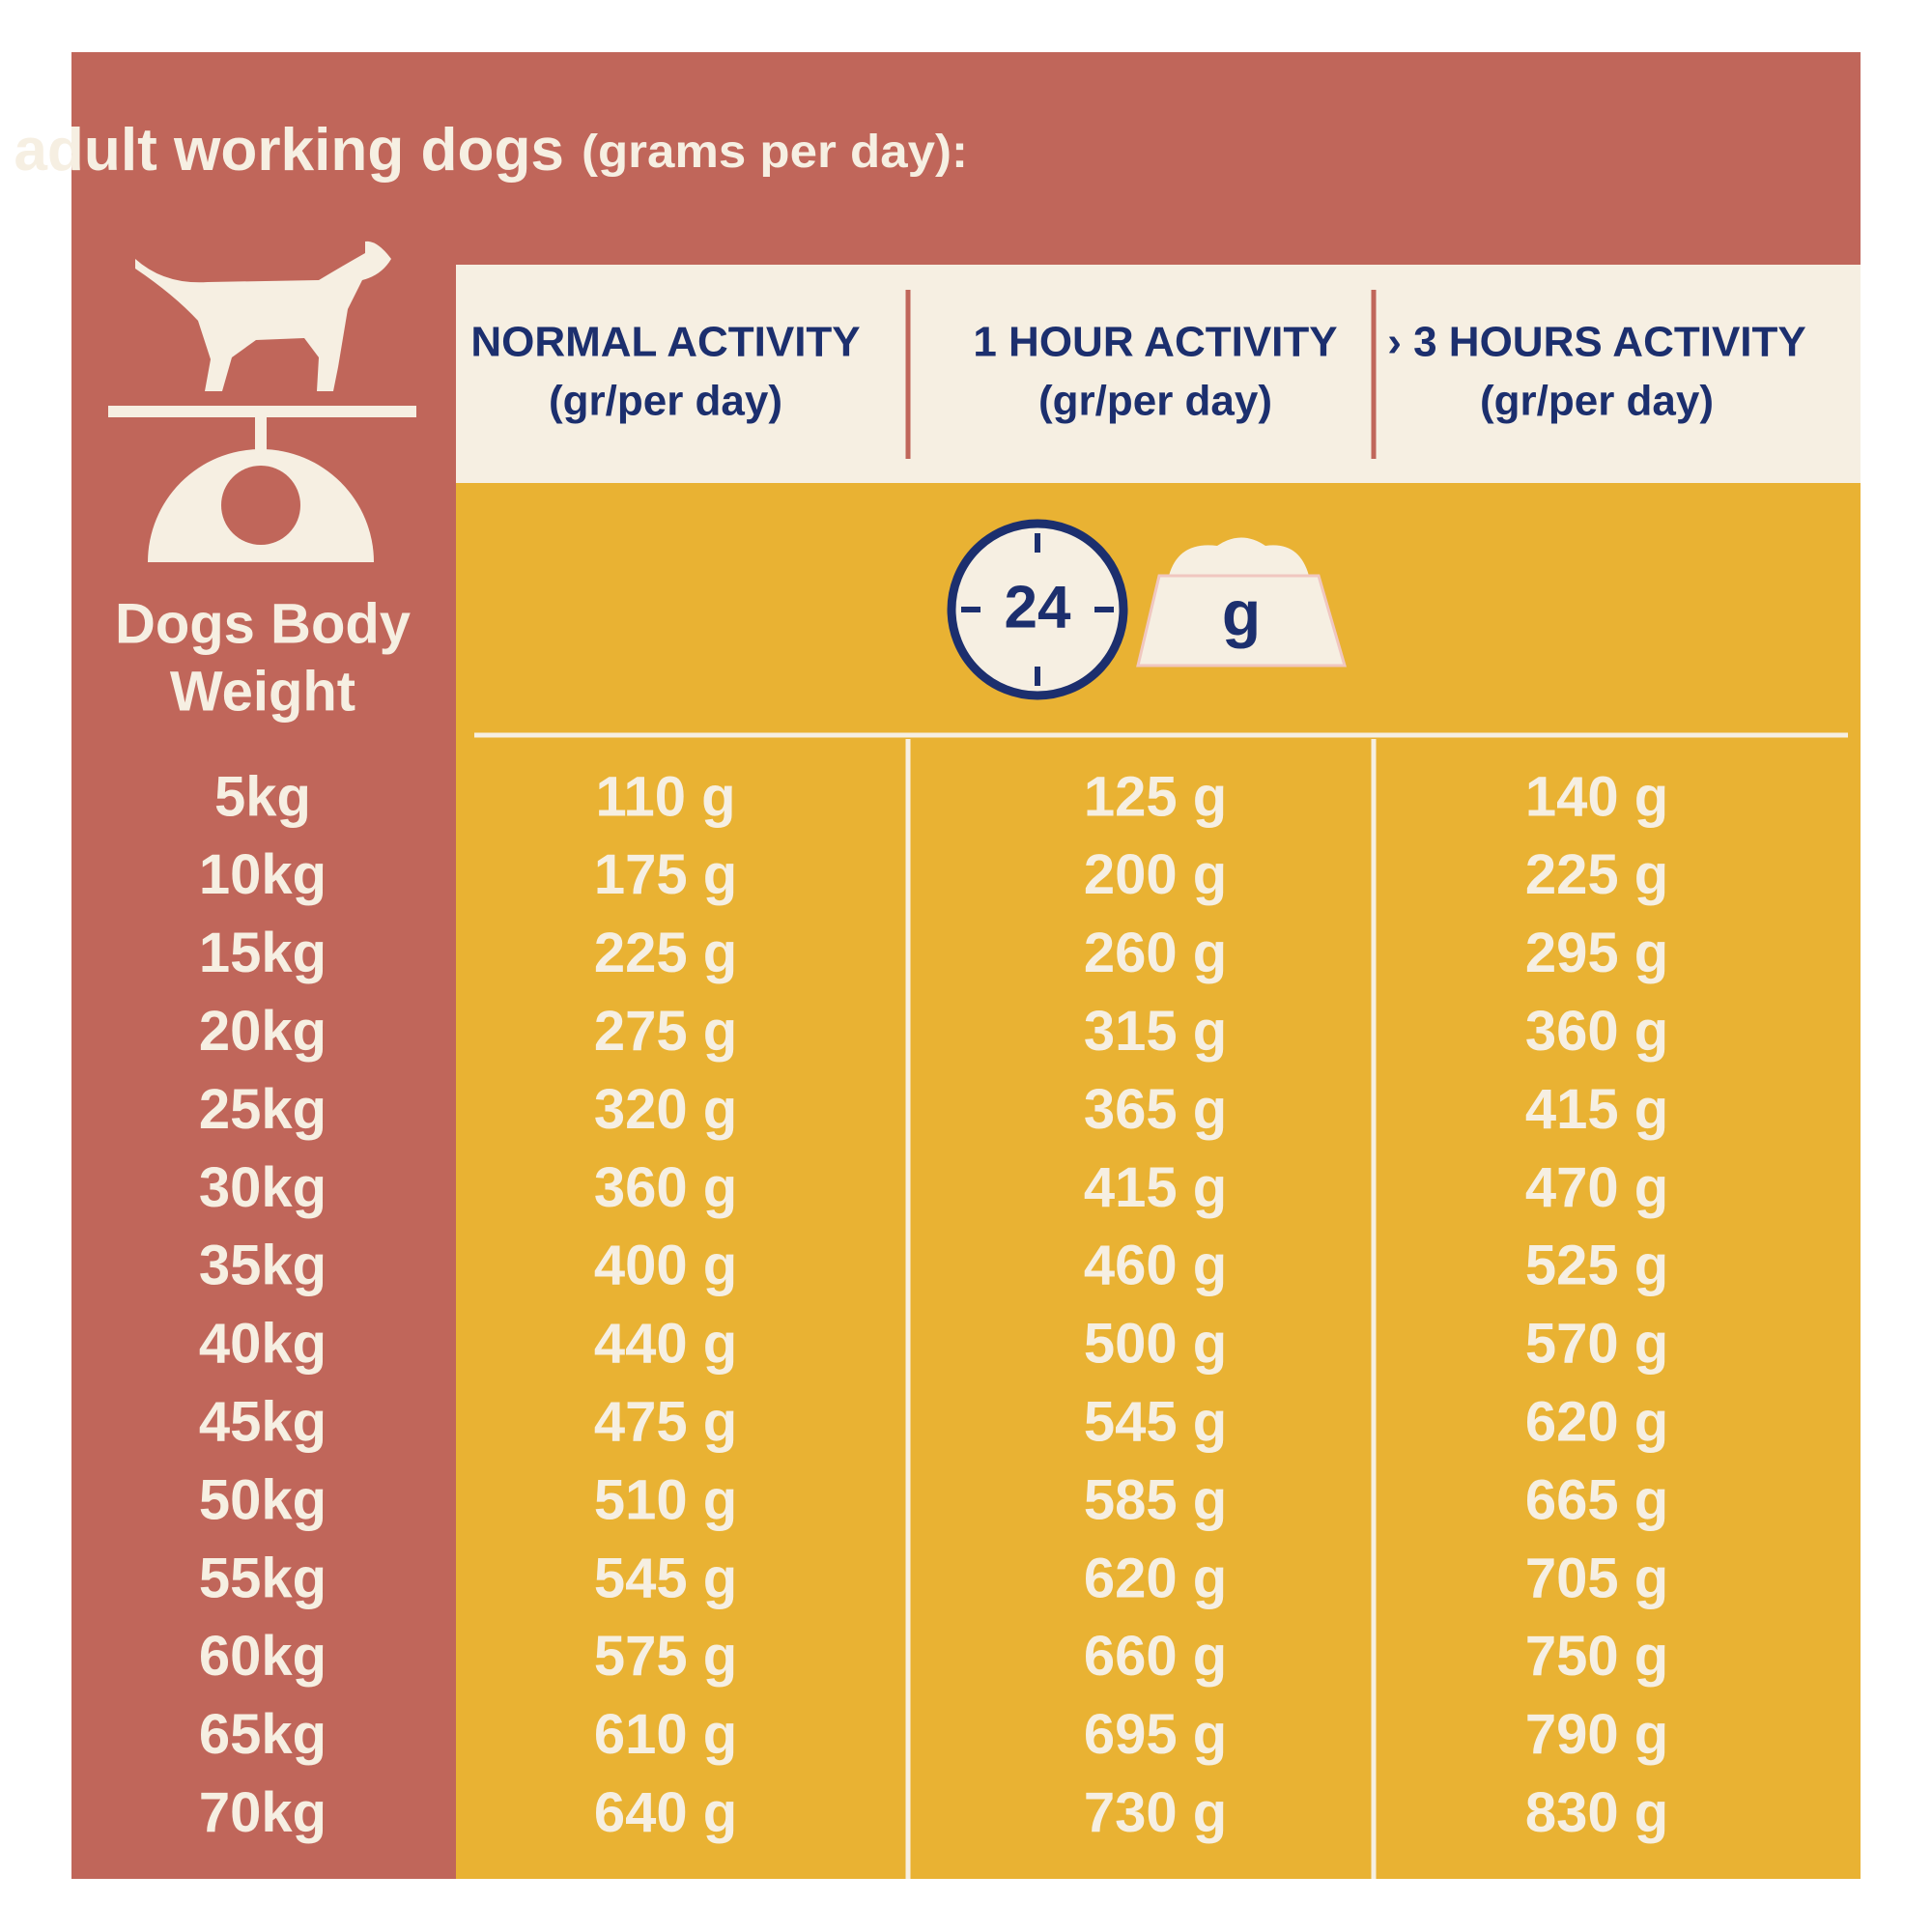 Image resolution: width=1932 pixels, height=1932 pixels. I want to click on weight-cell: 35kg, so click(263, 1266).